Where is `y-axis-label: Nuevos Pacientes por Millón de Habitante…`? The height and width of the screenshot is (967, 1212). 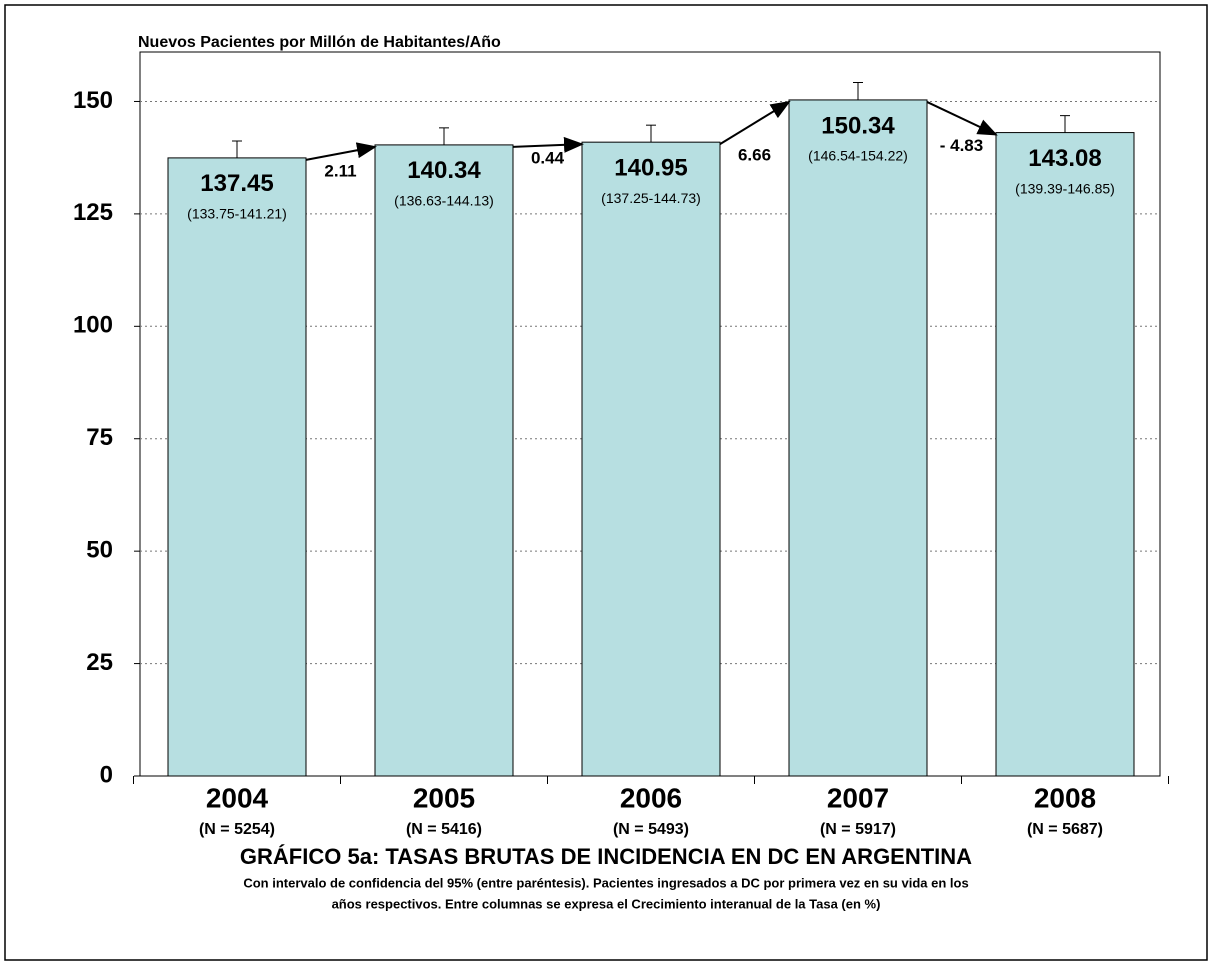
y-axis-label: Nuevos Pacientes por Millón de Habitante… is located at coordinates (319, 42).